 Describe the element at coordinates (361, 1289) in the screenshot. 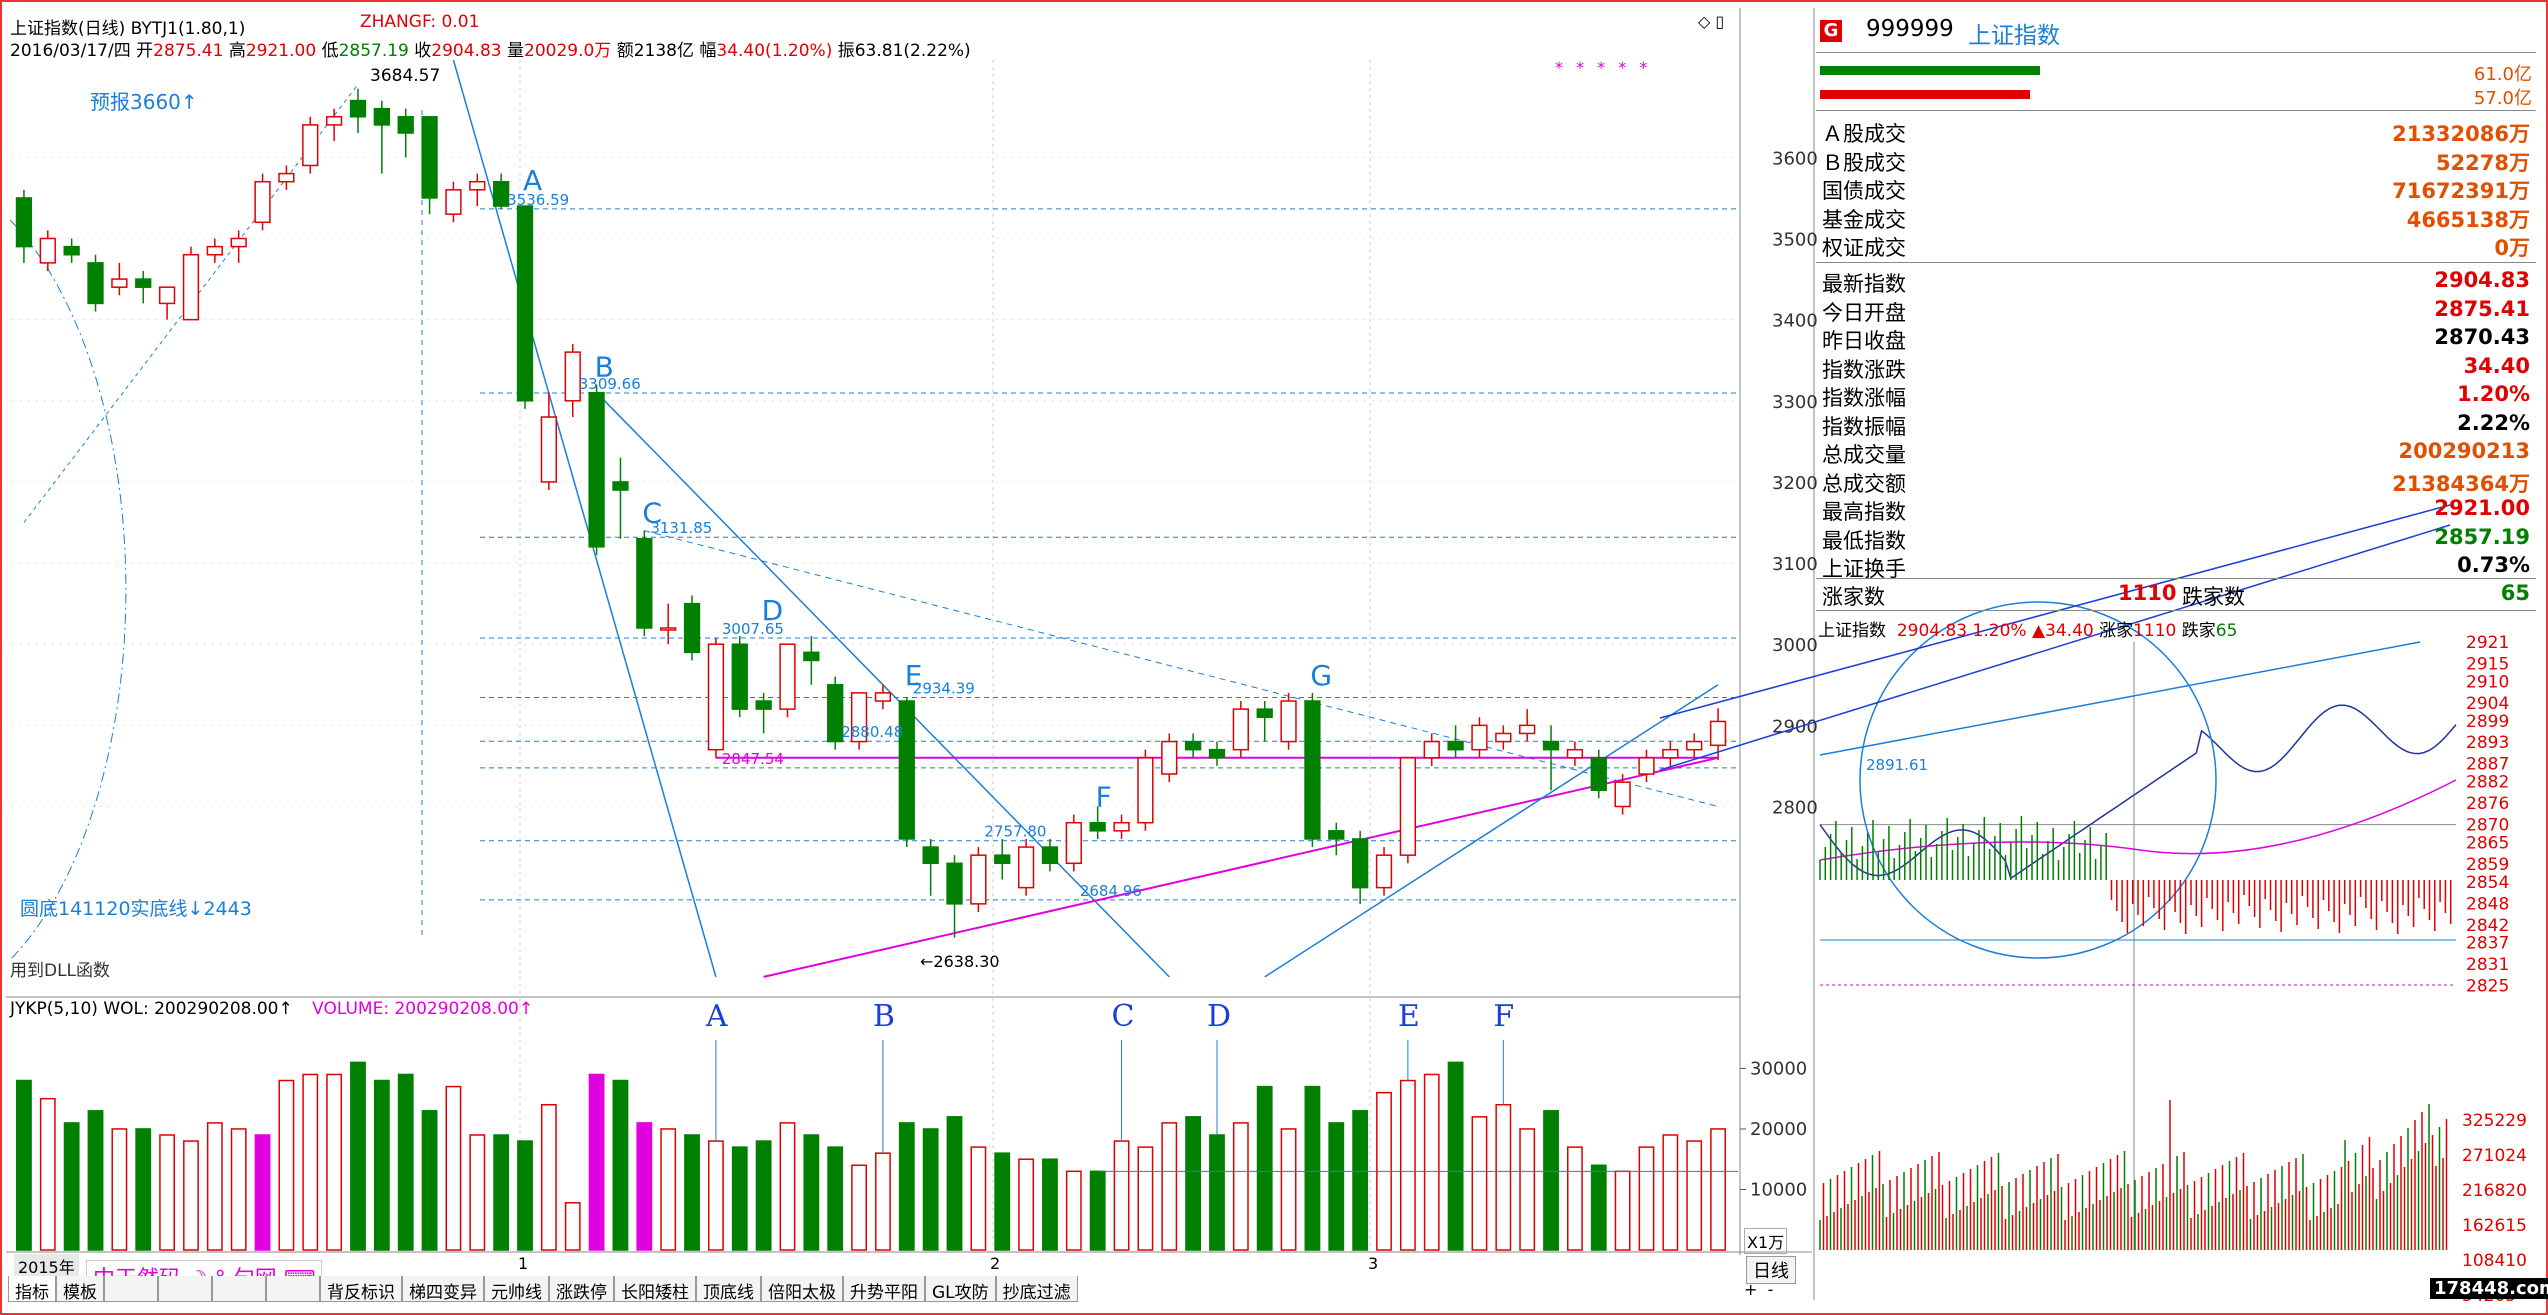

I see `indicator-tab: 背反标识` at that location.